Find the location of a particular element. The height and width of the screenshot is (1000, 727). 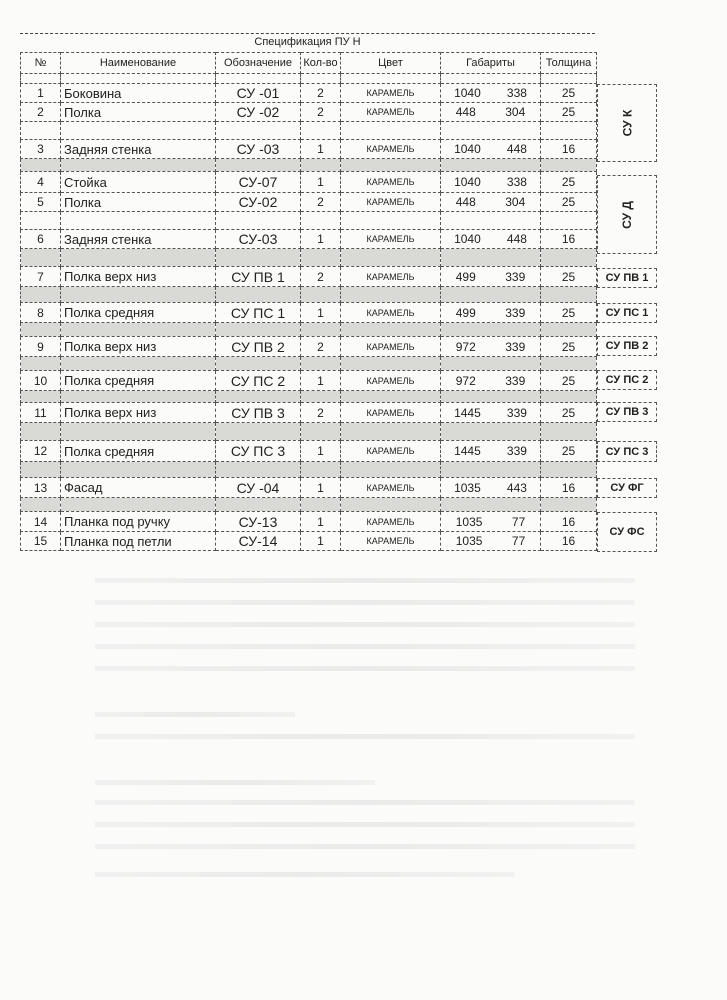

group-label: СУ ПС 3 is located at coordinates (627, 451).